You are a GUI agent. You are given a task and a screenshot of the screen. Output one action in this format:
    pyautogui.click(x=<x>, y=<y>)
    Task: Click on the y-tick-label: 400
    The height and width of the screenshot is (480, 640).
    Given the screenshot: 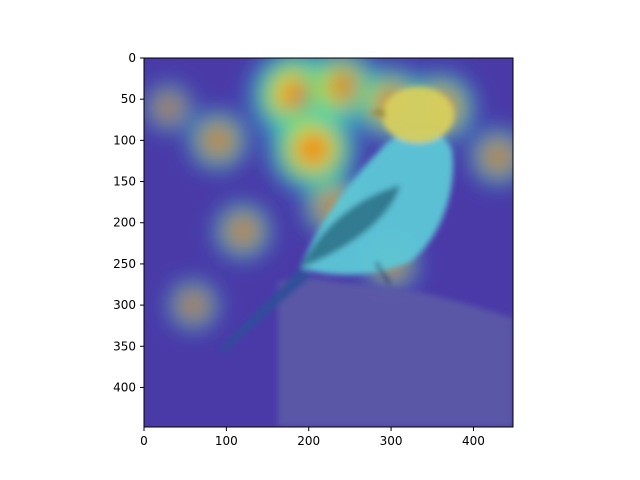 What is the action you would take?
    pyautogui.click(x=124, y=387)
    